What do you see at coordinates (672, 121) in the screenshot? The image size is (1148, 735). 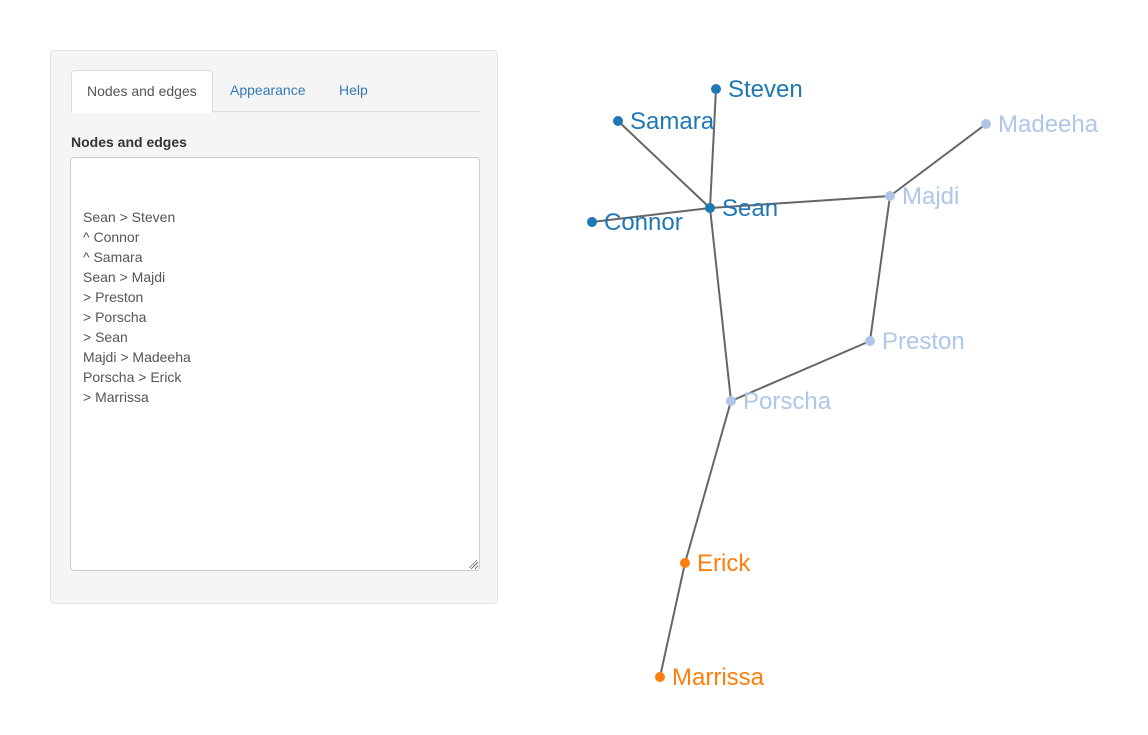 I see `graph-node-label-samara: Samara` at bounding box center [672, 121].